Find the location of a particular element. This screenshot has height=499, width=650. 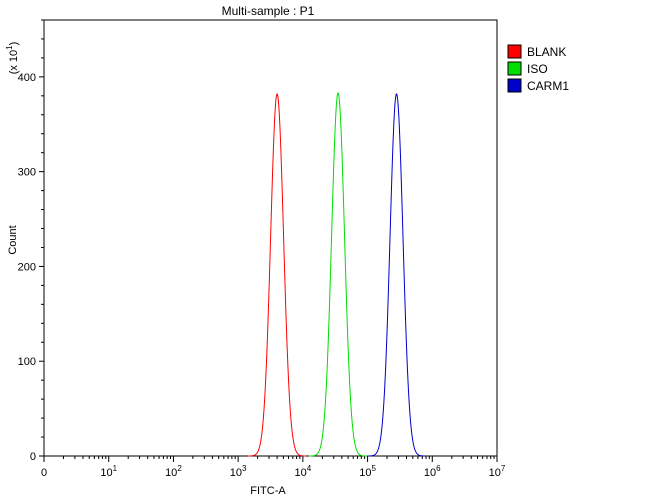

legend-swatch-blank is located at coordinates (514, 51).